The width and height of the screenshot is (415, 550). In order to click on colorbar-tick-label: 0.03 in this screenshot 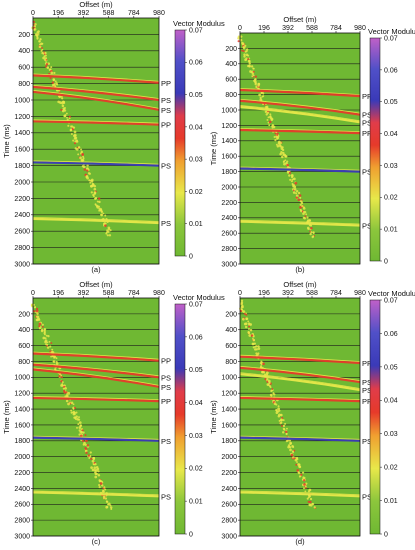, I will do `click(196, 160)`.